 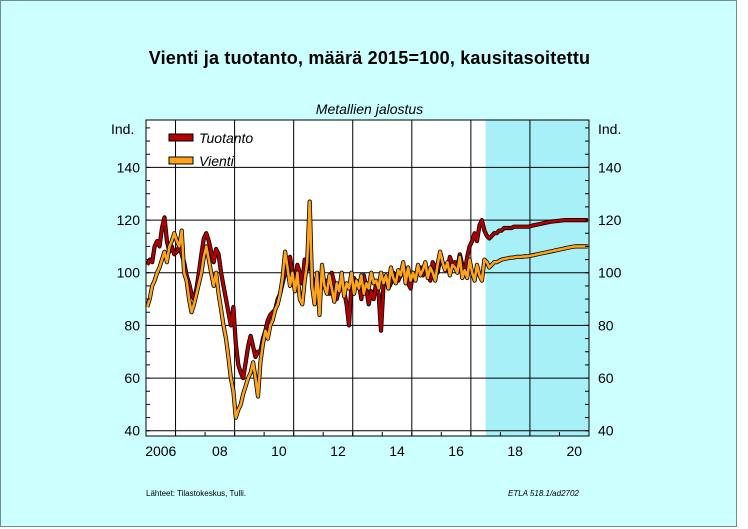 I want to click on x-tick-label: 08, so click(x=220, y=451).